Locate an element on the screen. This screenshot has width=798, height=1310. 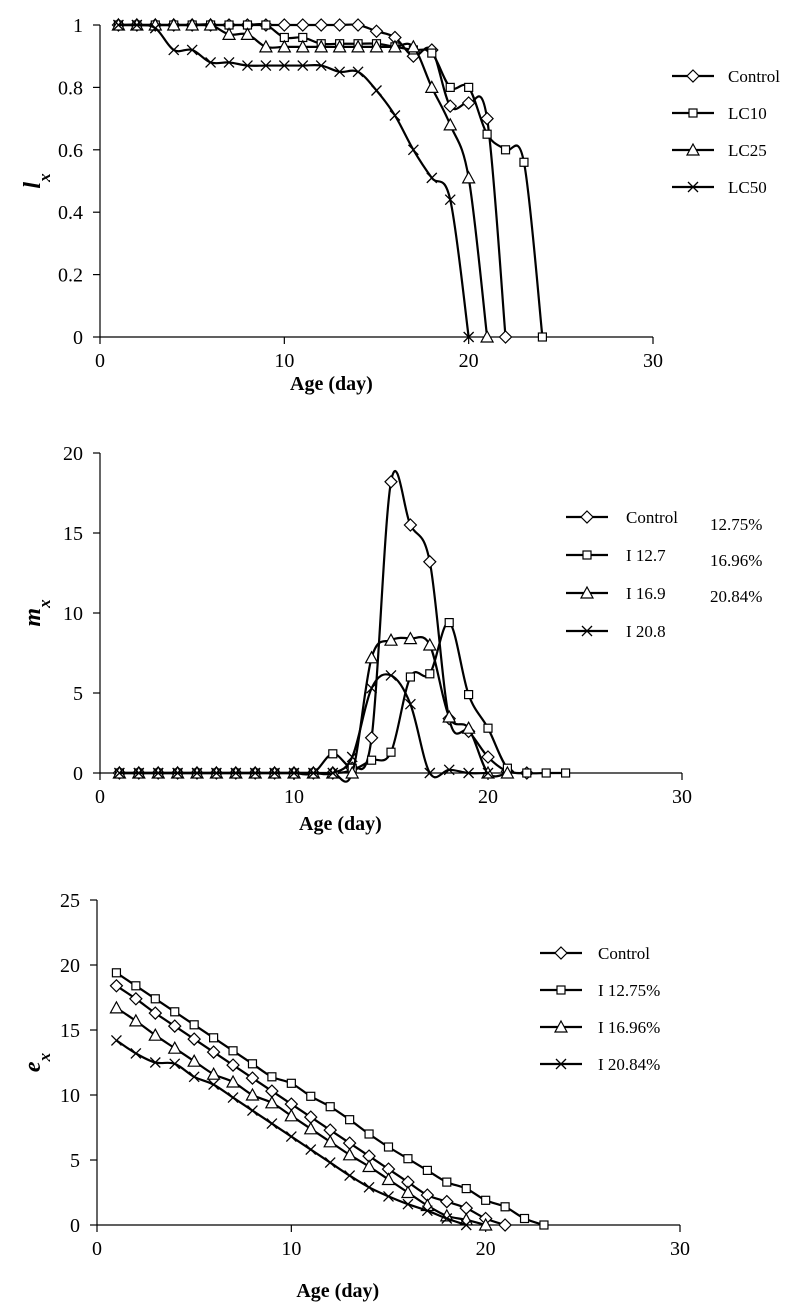
x-tick-label: 0 is located at coordinates (97, 1249).